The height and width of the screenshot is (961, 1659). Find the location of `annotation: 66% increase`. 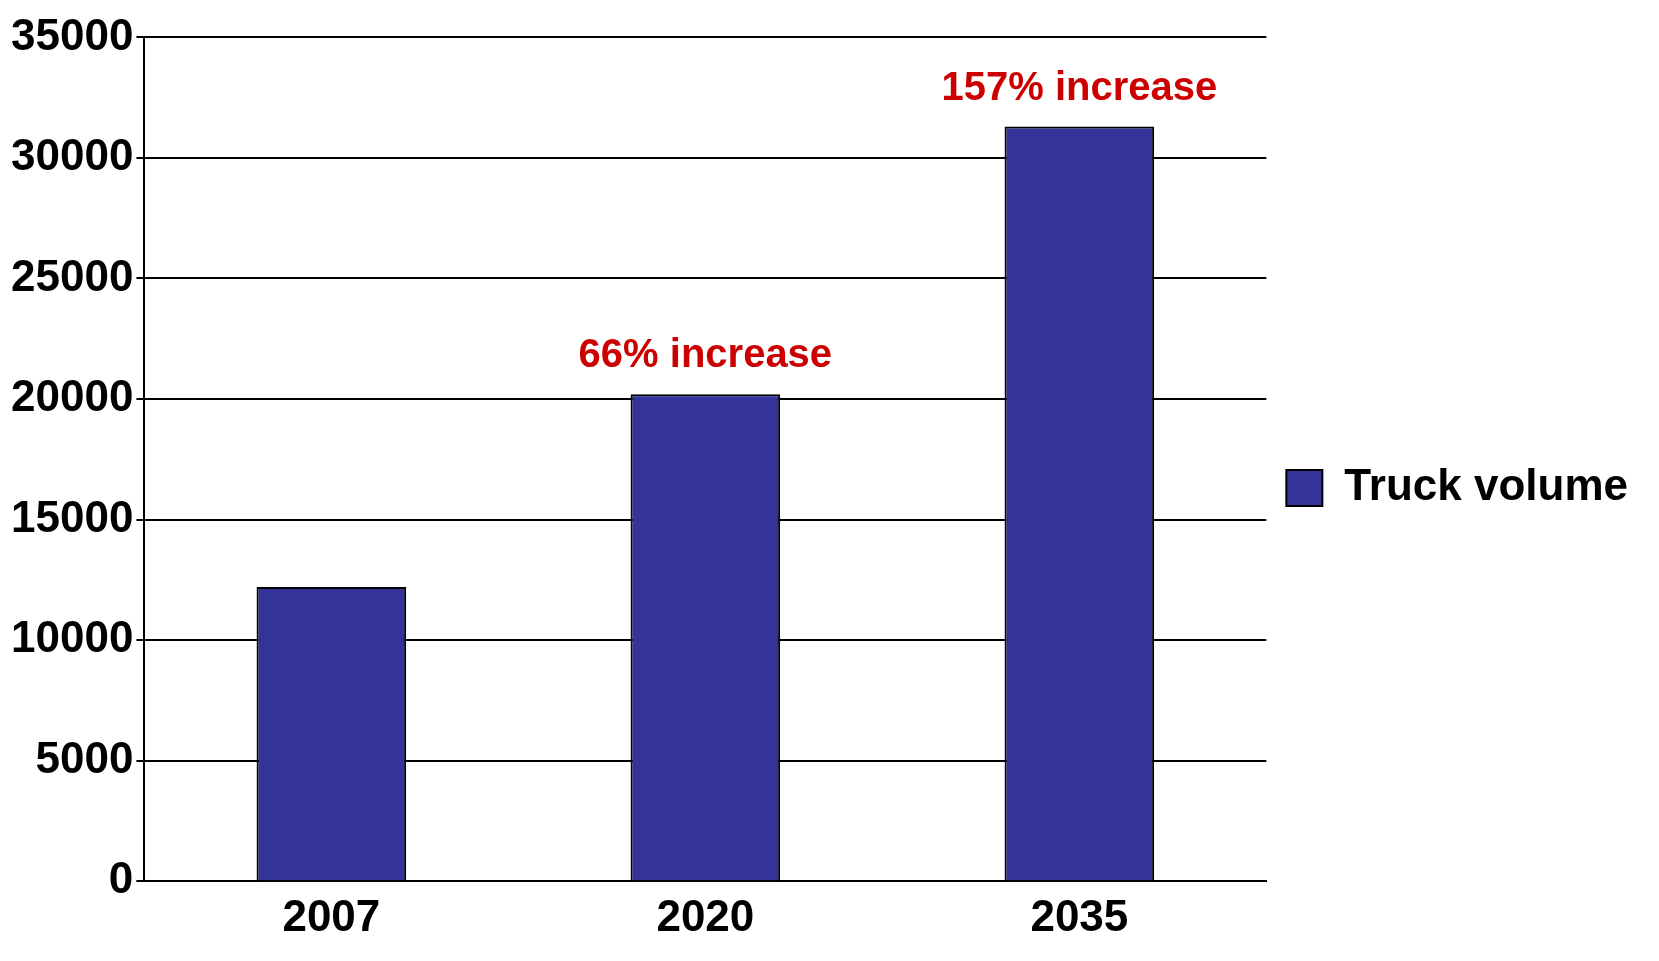

annotation: 66% increase is located at coordinates (705, 353).